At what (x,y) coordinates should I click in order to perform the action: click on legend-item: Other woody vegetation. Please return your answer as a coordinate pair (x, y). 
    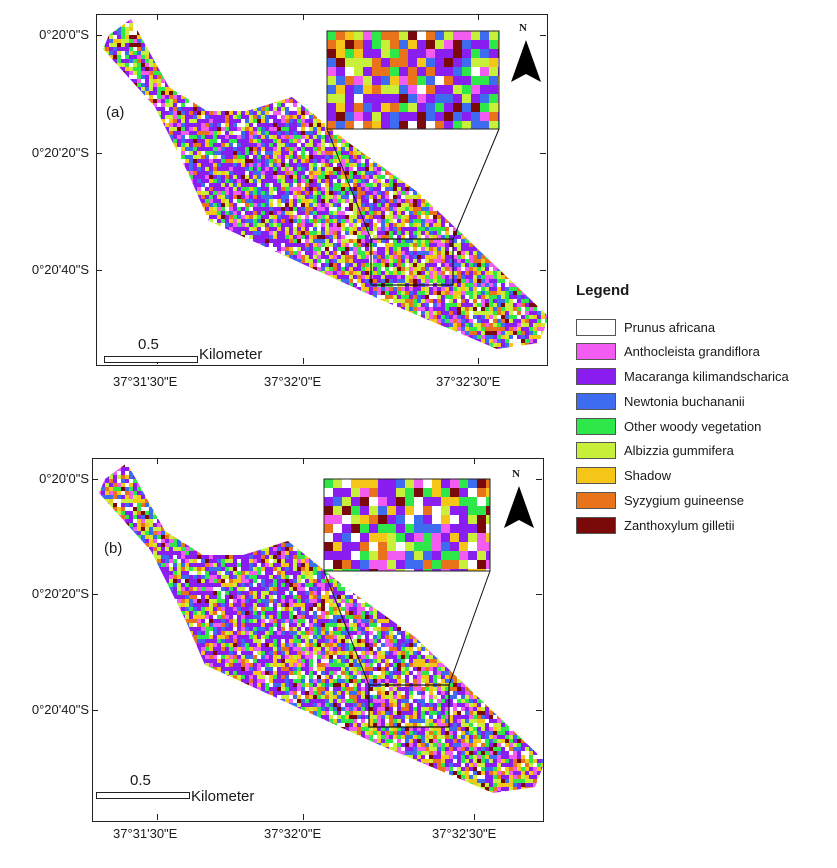
    Looking at the image, I should click on (701, 426).